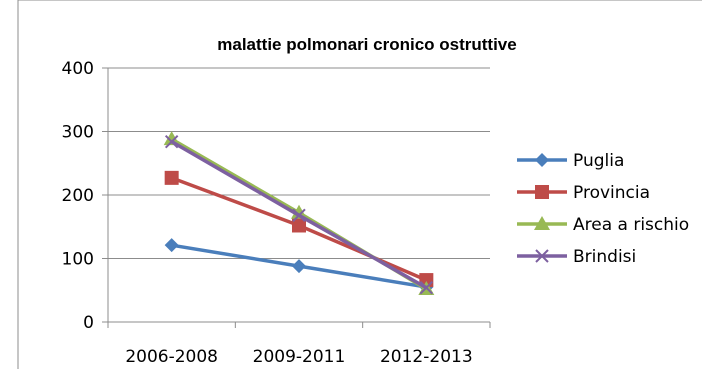  What do you see at coordinates (426, 357) in the screenshot?
I see `x-tick-label: 2012-2013` at bounding box center [426, 357].